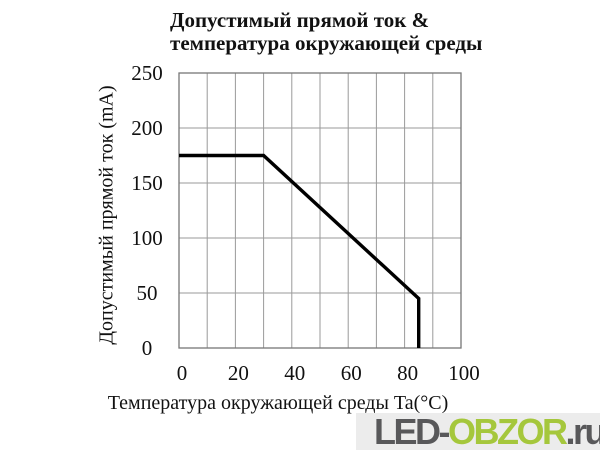  I want to click on x-tick-label: 20, so click(238, 373).